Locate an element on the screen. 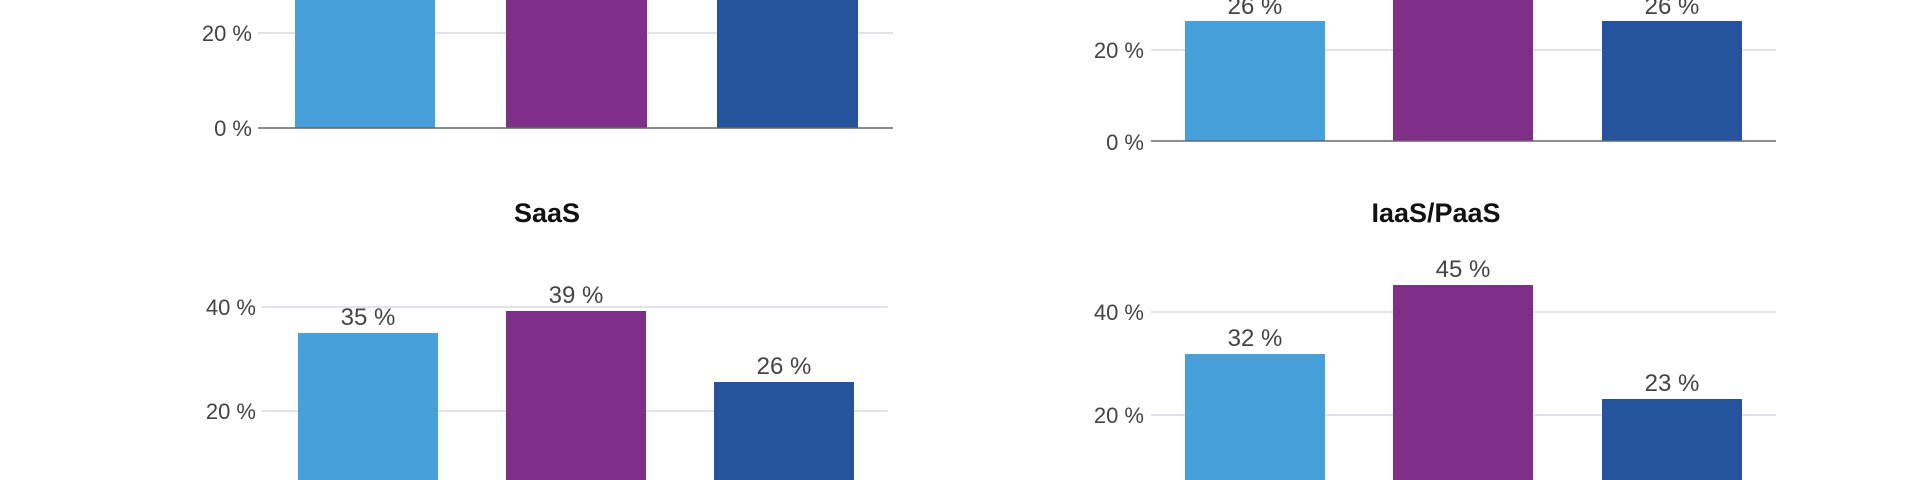  data-label-1: 35 % is located at coordinates (368, 317).